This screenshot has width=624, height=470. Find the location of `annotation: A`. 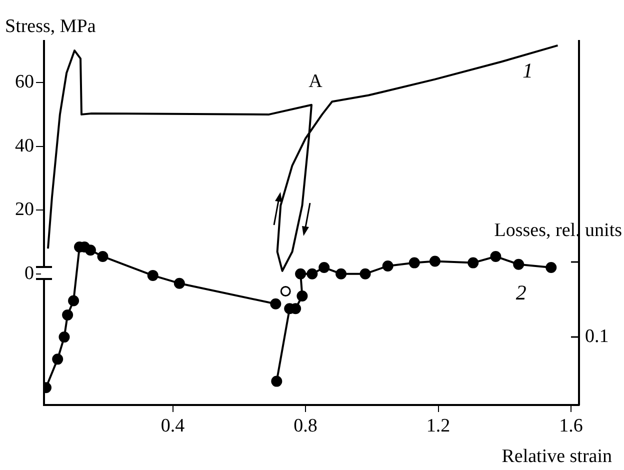

annotation: A is located at coordinates (315, 81).